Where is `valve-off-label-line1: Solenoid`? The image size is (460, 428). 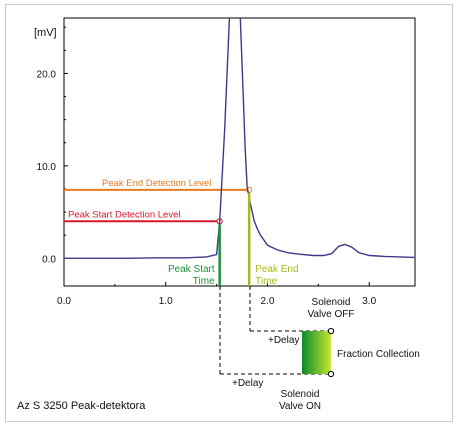 valve-off-label-line1: Solenoid is located at coordinates (331, 302).